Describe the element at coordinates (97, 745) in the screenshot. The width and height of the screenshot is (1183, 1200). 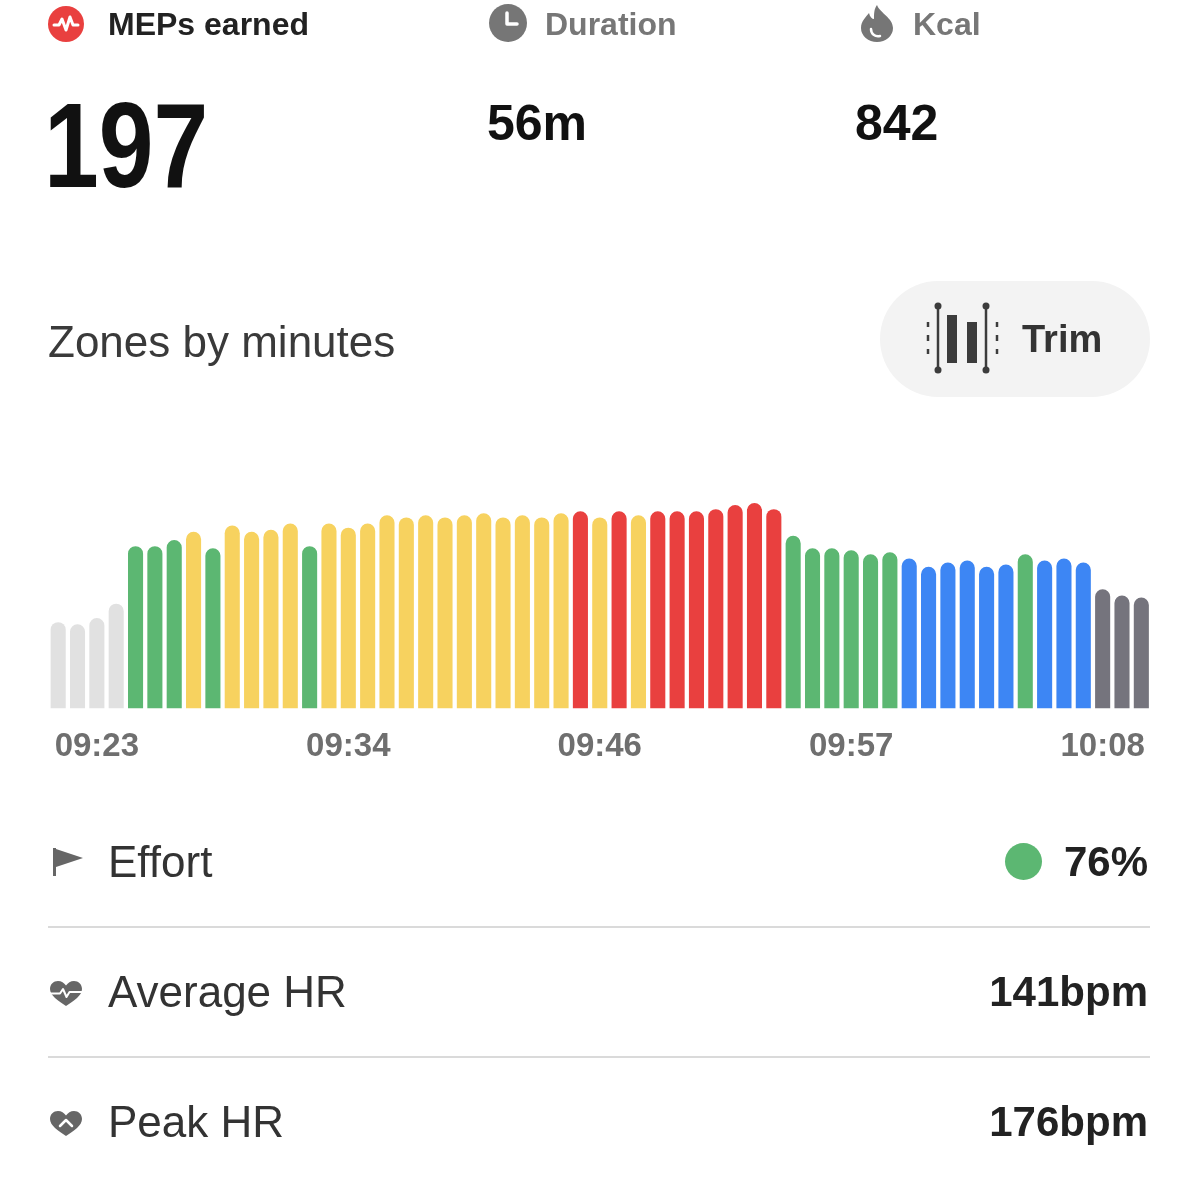
I see `x-tick-label: 09:23` at that location.